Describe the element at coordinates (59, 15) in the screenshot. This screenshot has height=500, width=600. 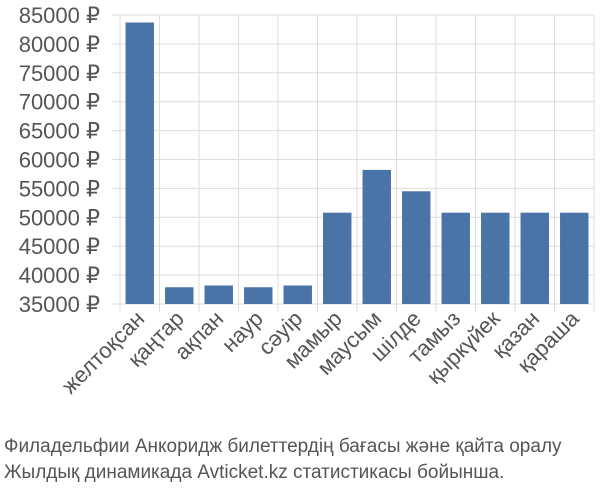
I see `y-tick-label: 85000 ₽` at that location.